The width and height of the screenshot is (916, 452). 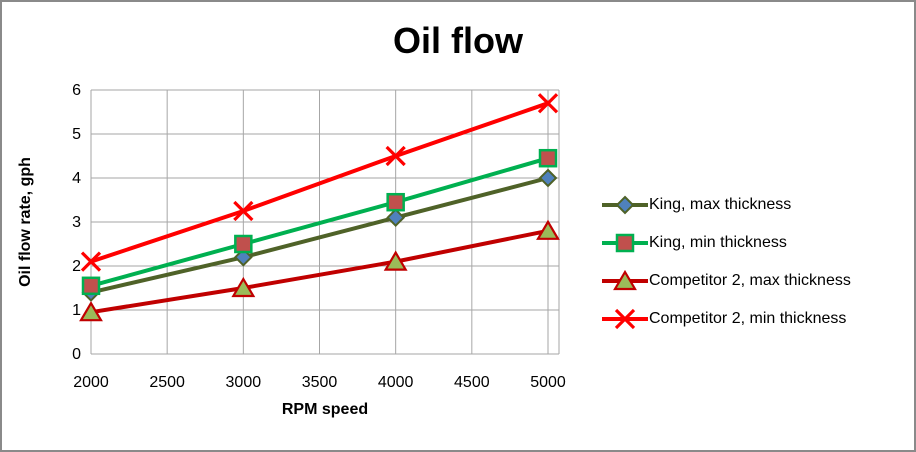 What do you see at coordinates (625, 204) in the screenshot?
I see `legend-diamond-icon` at bounding box center [625, 204].